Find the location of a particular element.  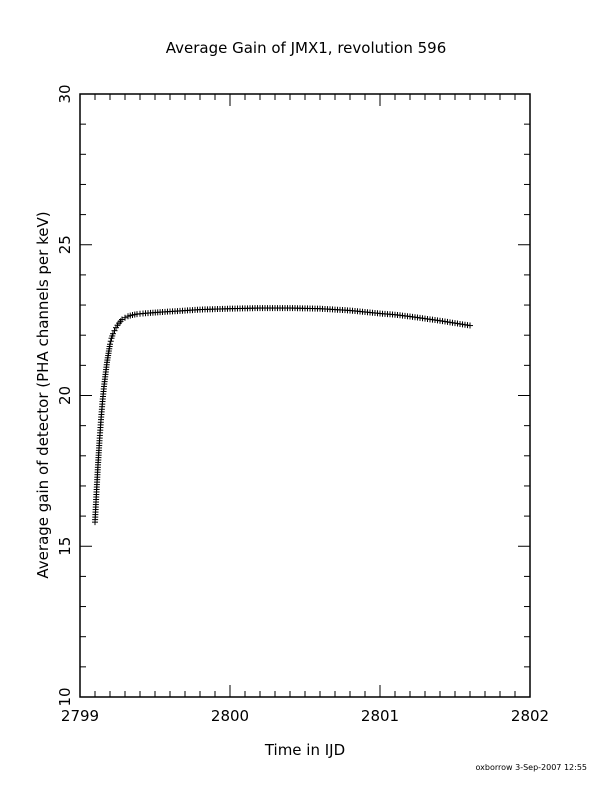

y-tick-label: 25 is located at coordinates (65, 244).